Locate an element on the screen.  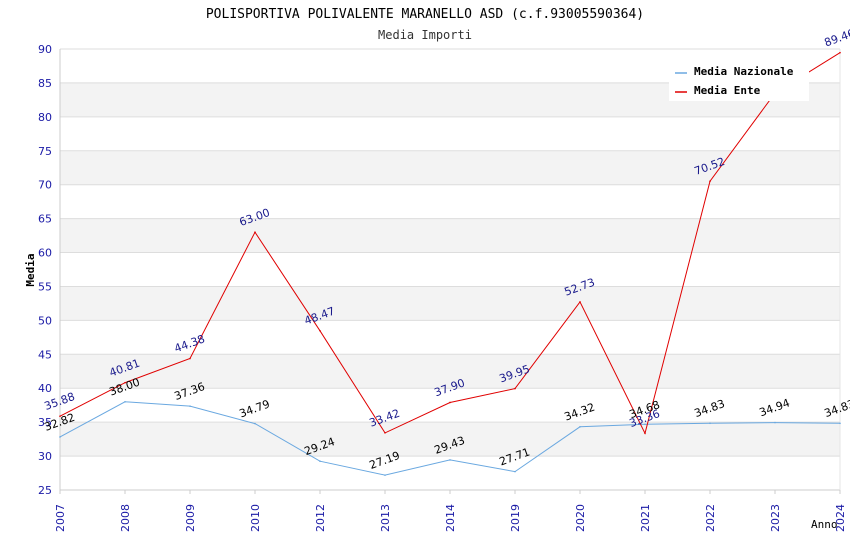
legend-box is located at coordinates (739, 81).